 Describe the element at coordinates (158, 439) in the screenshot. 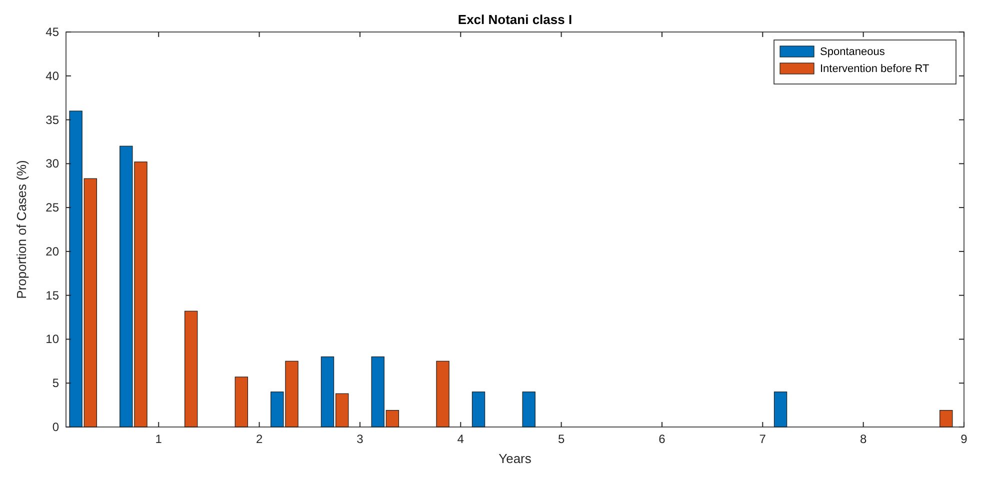

I see `x-tick-label: 1` at that location.